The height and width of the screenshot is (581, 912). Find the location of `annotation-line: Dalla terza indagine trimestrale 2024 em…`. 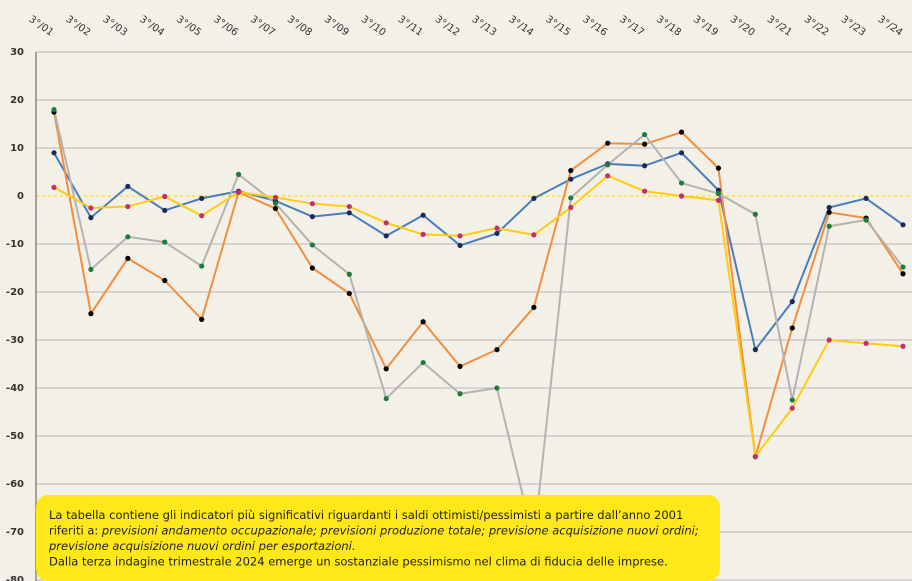

annotation-line: Dalla terza indagine trimestrale 2024 em… is located at coordinates (358, 561).